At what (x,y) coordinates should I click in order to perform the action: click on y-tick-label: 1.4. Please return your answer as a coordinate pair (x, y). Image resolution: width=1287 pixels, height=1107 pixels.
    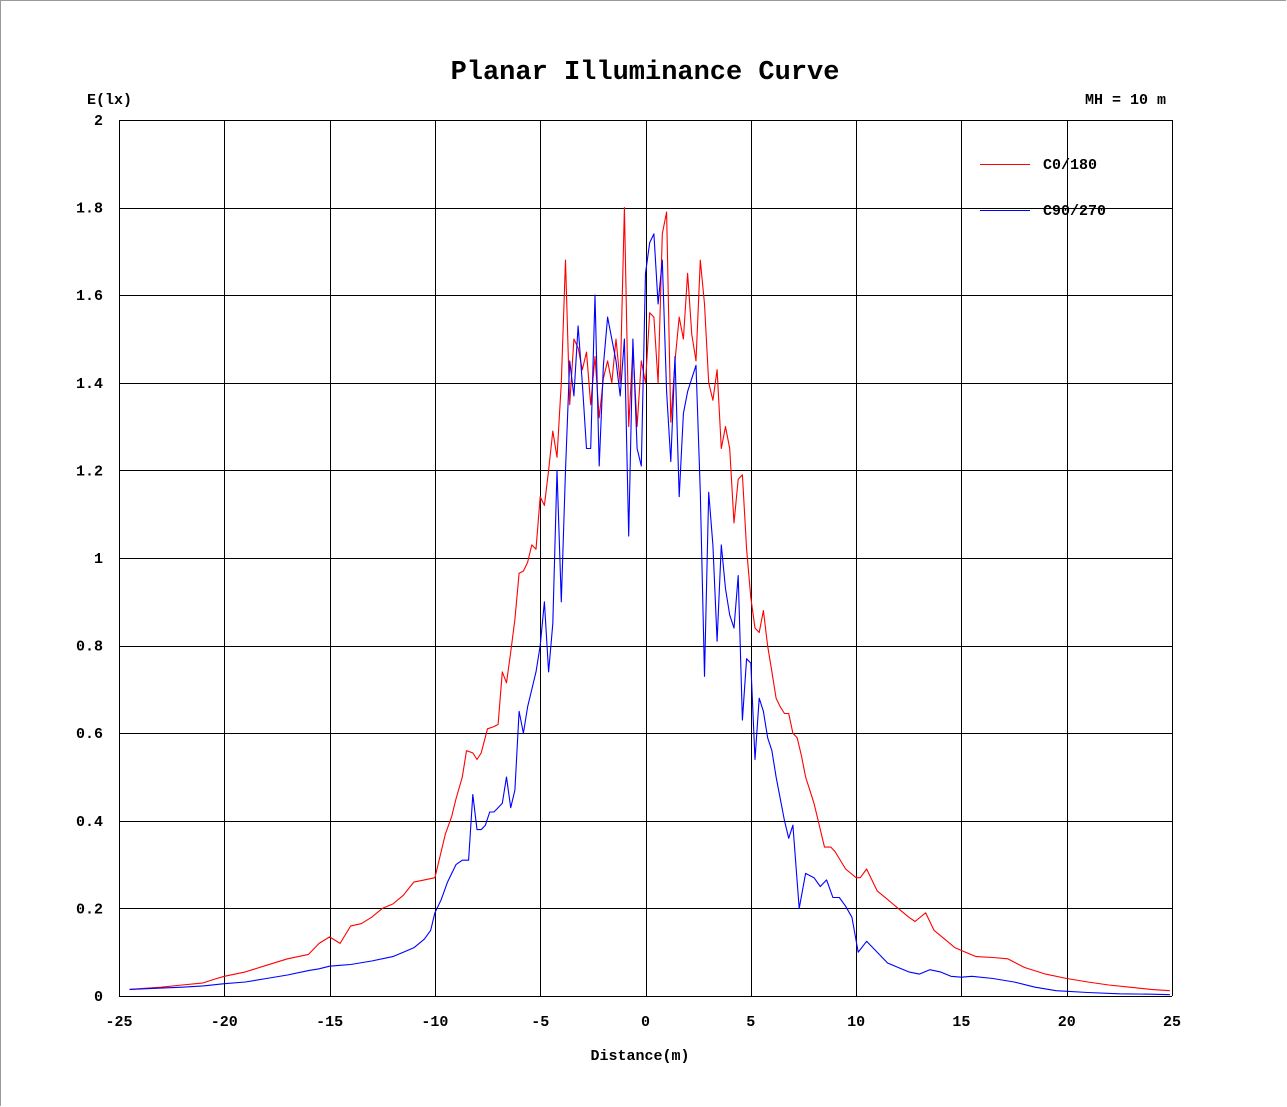
    Looking at the image, I should click on (89, 384).